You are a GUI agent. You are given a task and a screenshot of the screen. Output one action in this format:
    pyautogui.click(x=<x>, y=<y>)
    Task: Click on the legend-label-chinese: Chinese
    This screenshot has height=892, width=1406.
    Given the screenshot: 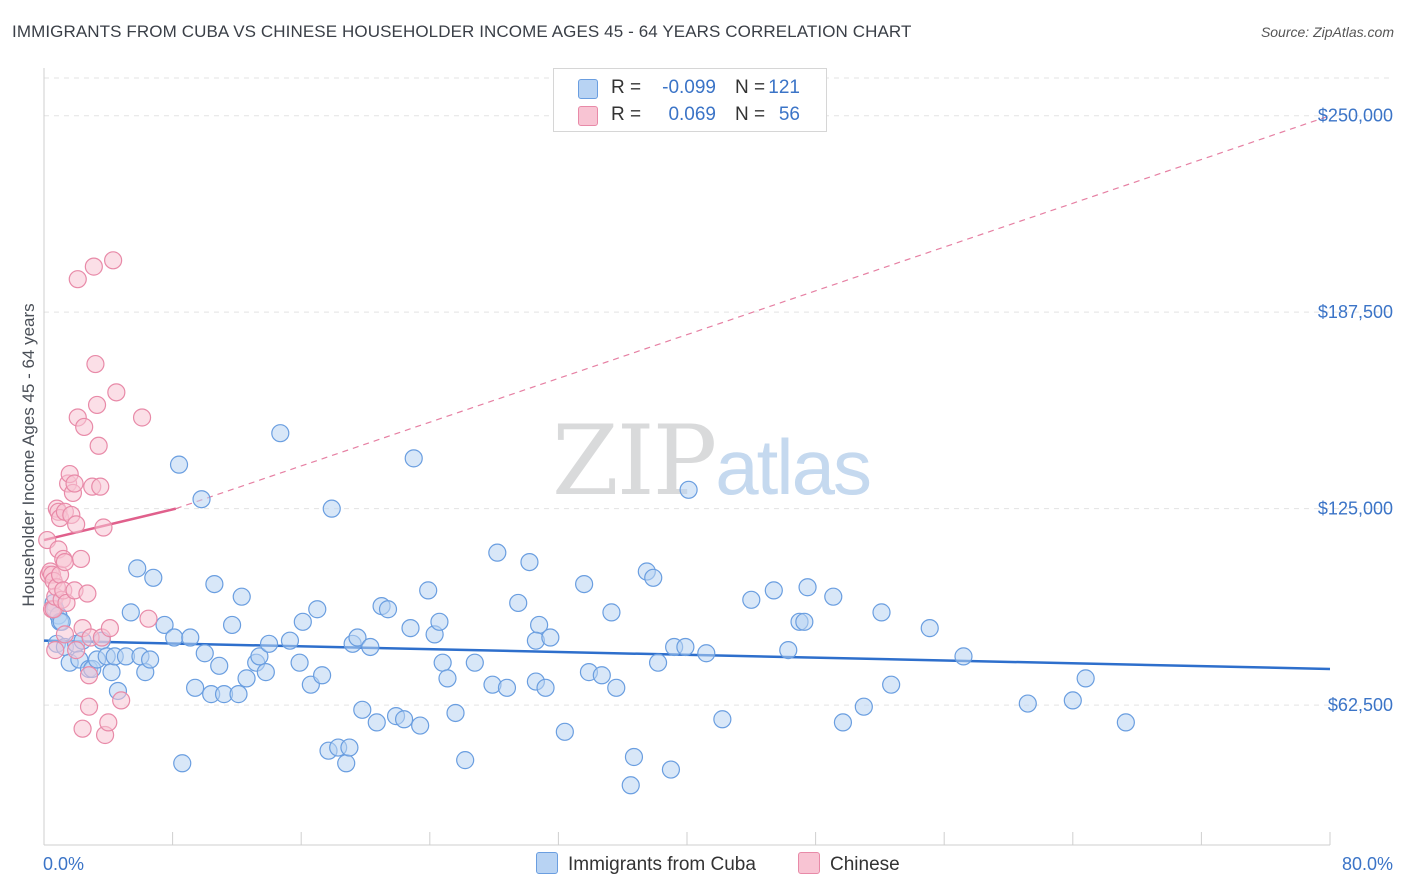 What is the action you would take?
    pyautogui.click(x=865, y=864)
    